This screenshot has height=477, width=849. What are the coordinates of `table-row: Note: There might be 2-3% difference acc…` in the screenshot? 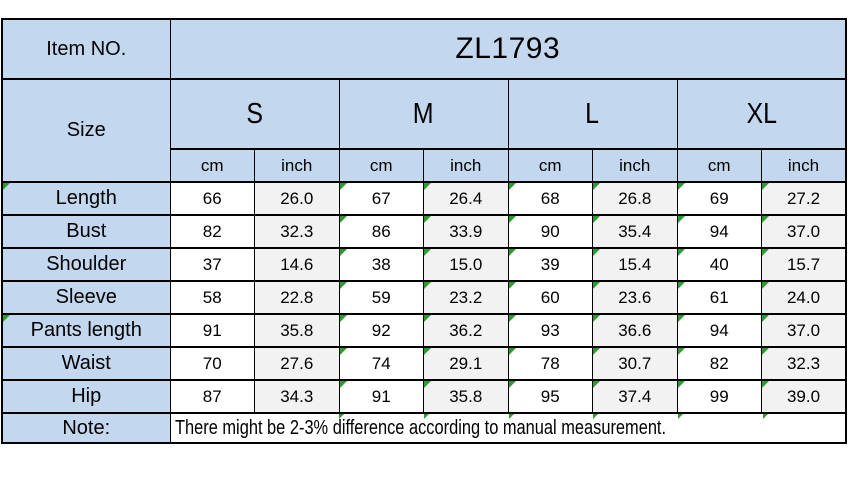 It's located at (424, 428).